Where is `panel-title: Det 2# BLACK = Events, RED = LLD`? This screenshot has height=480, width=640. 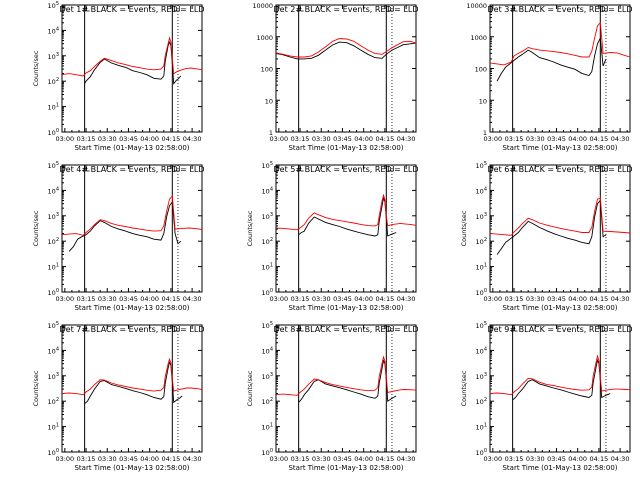 panel-title: Det 2# BLACK = Events, RED = LLD is located at coordinates (346, 9).